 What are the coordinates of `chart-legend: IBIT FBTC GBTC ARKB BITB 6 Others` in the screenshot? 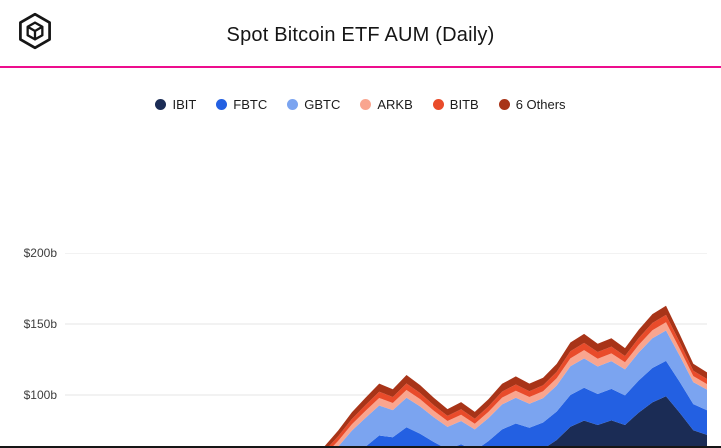 It's located at (360, 104).